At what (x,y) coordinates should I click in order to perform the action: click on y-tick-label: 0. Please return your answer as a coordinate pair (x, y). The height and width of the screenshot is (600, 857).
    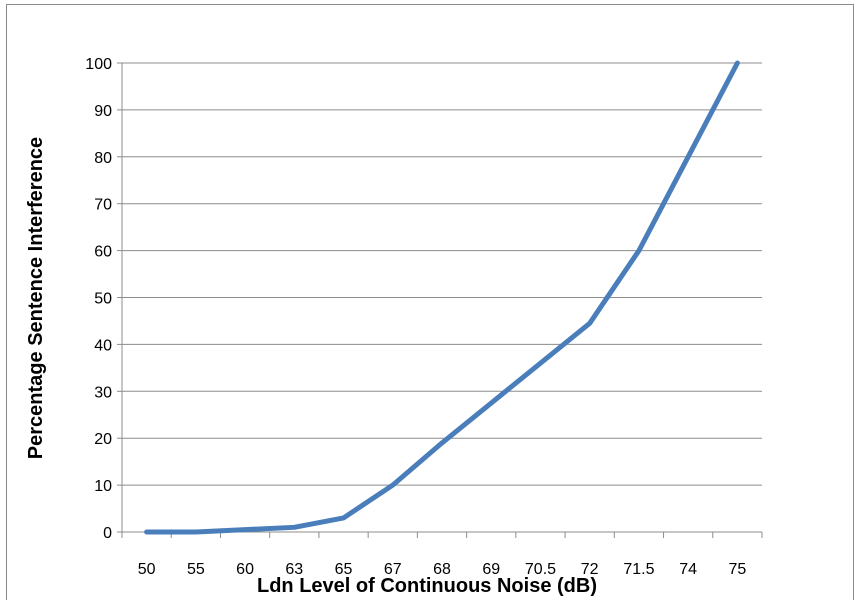
    Looking at the image, I should click on (107, 533).